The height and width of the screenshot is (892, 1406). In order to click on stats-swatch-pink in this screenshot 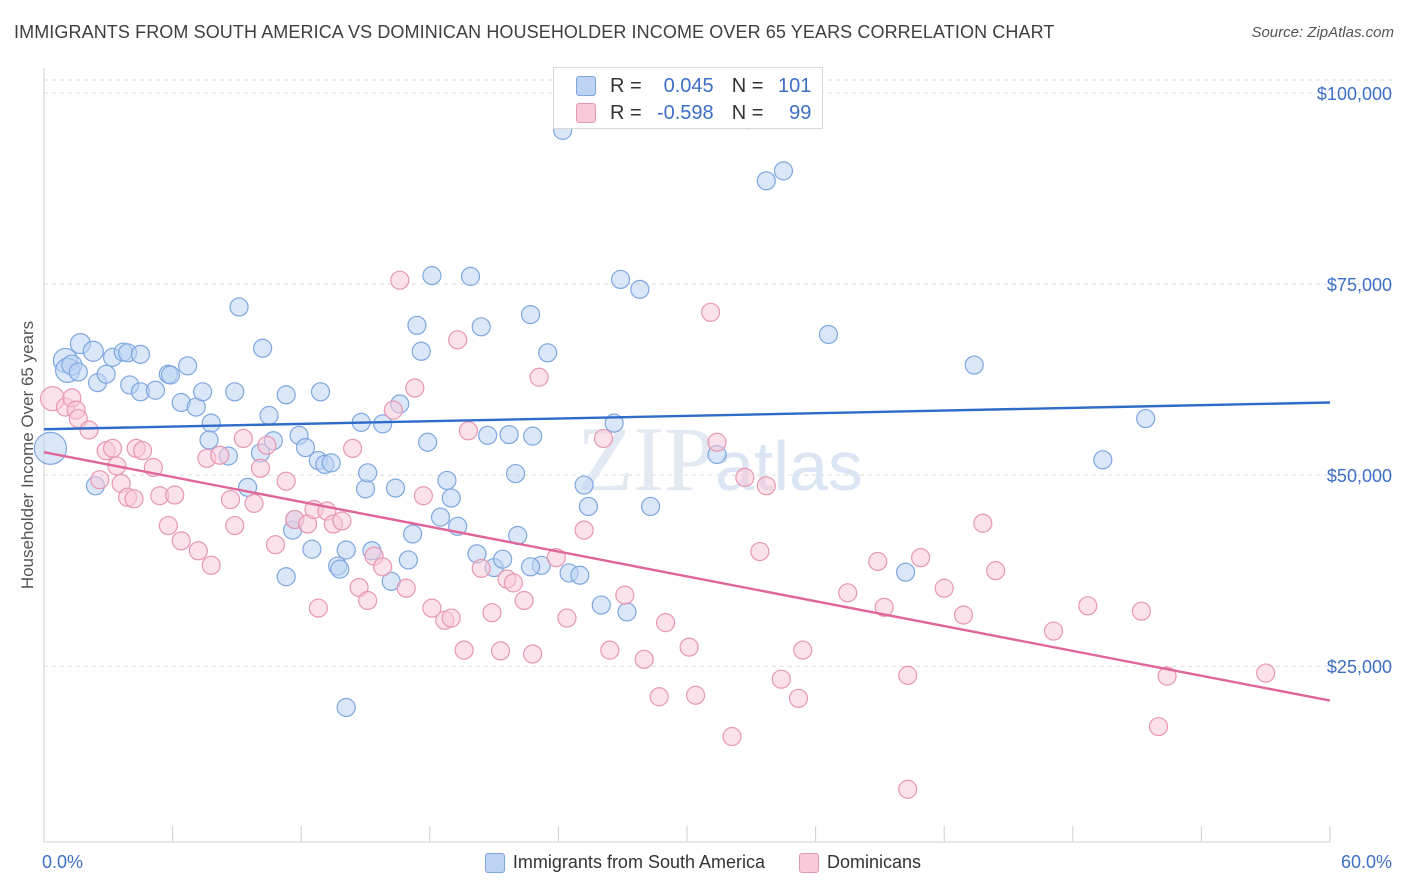, I will do `click(586, 113)`.